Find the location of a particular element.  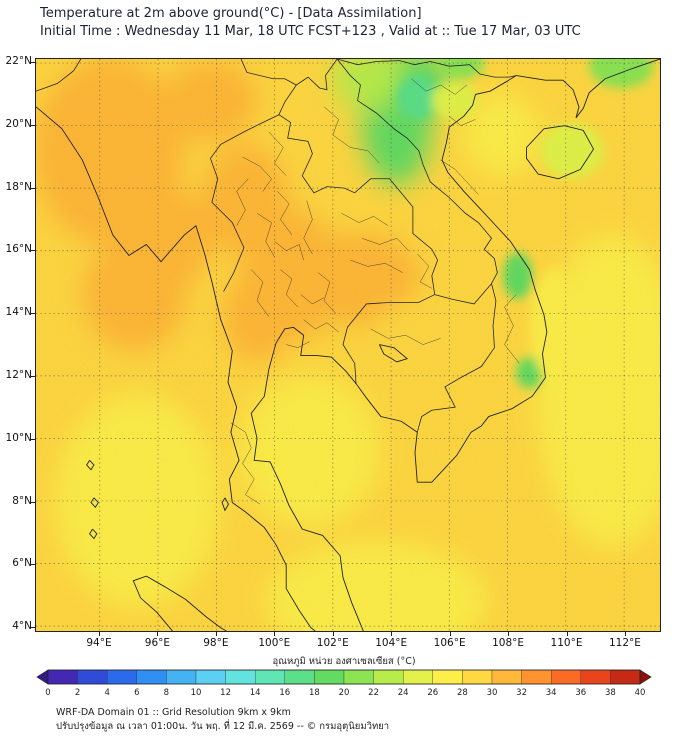

colorbar-tick-label: 26 is located at coordinates (433, 693).